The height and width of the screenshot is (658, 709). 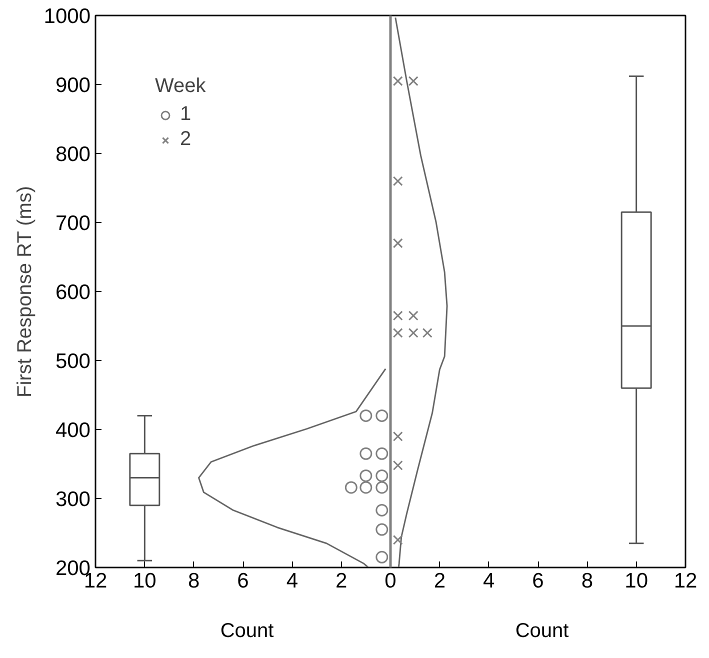 I want to click on legend-label: 1, so click(x=186, y=114).